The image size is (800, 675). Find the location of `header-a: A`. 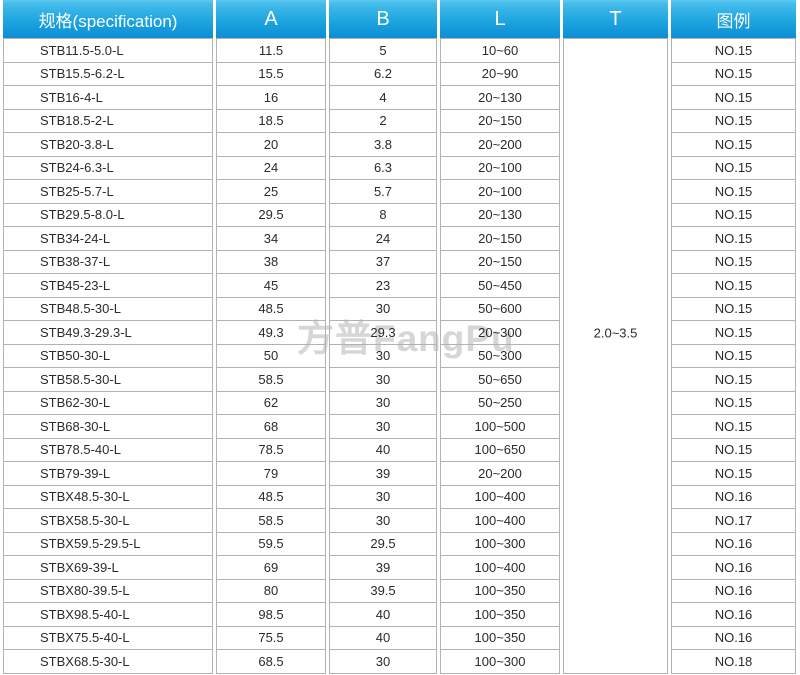

header-a: A is located at coordinates (271, 19).